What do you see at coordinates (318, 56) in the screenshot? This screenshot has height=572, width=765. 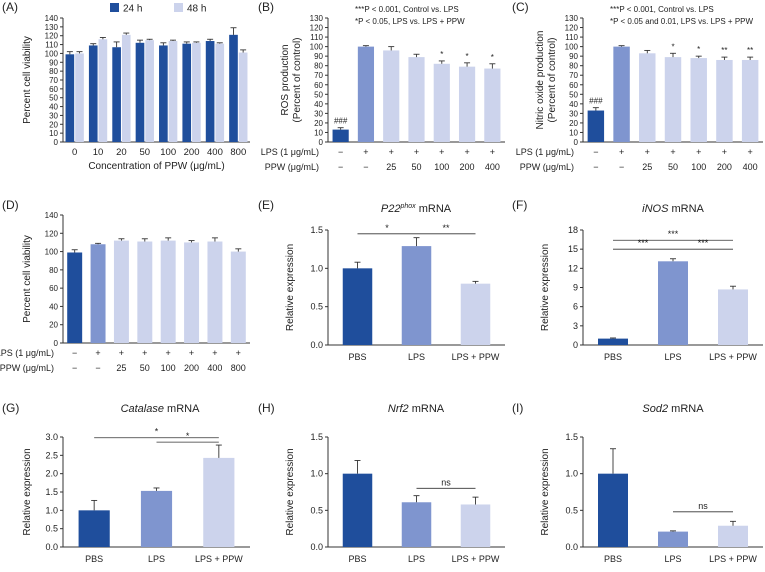 I see `y-tick-label-b: 90` at bounding box center [318, 56].